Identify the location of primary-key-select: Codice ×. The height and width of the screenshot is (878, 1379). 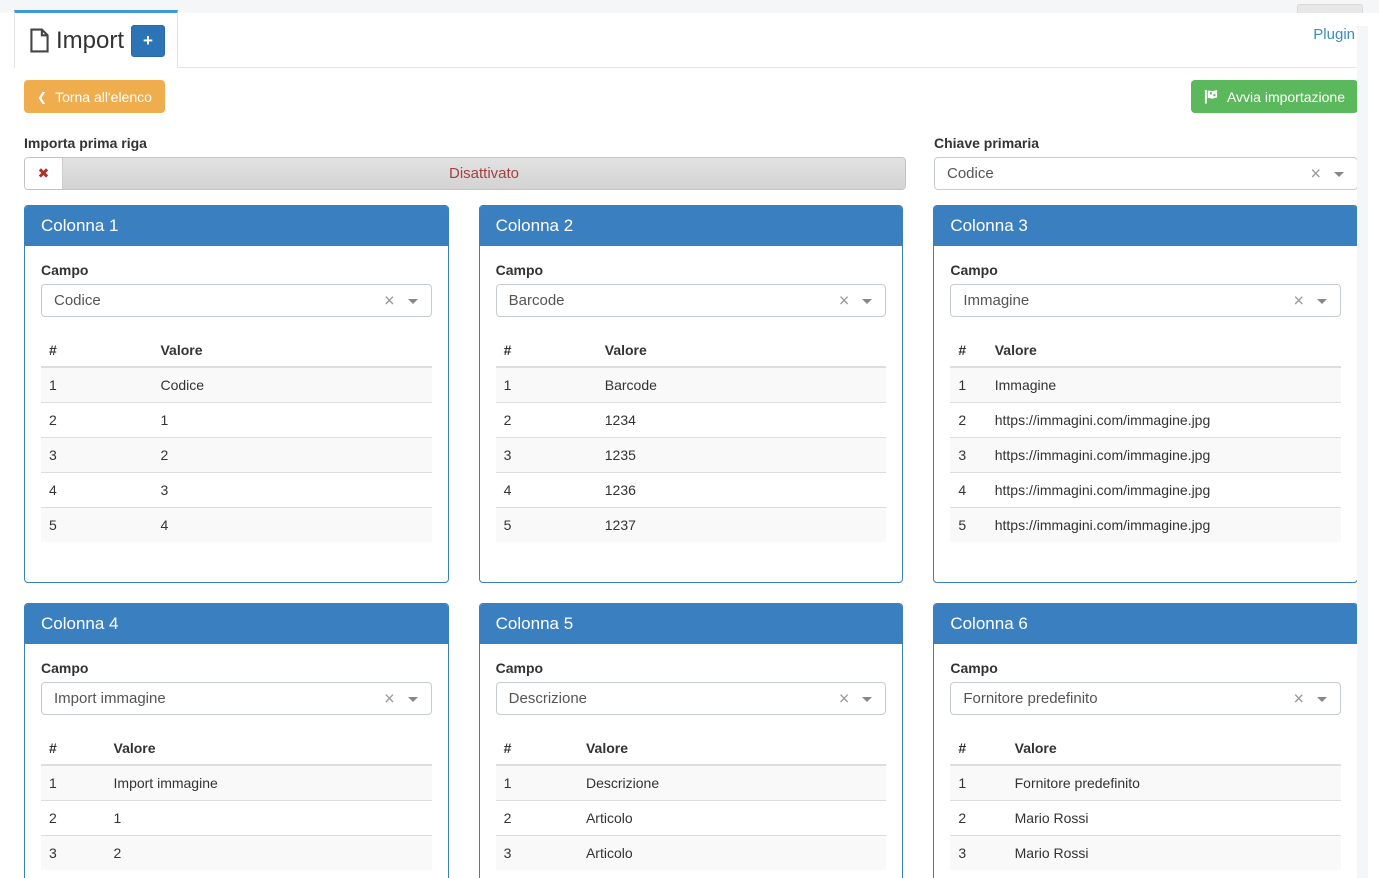
(1146, 173).